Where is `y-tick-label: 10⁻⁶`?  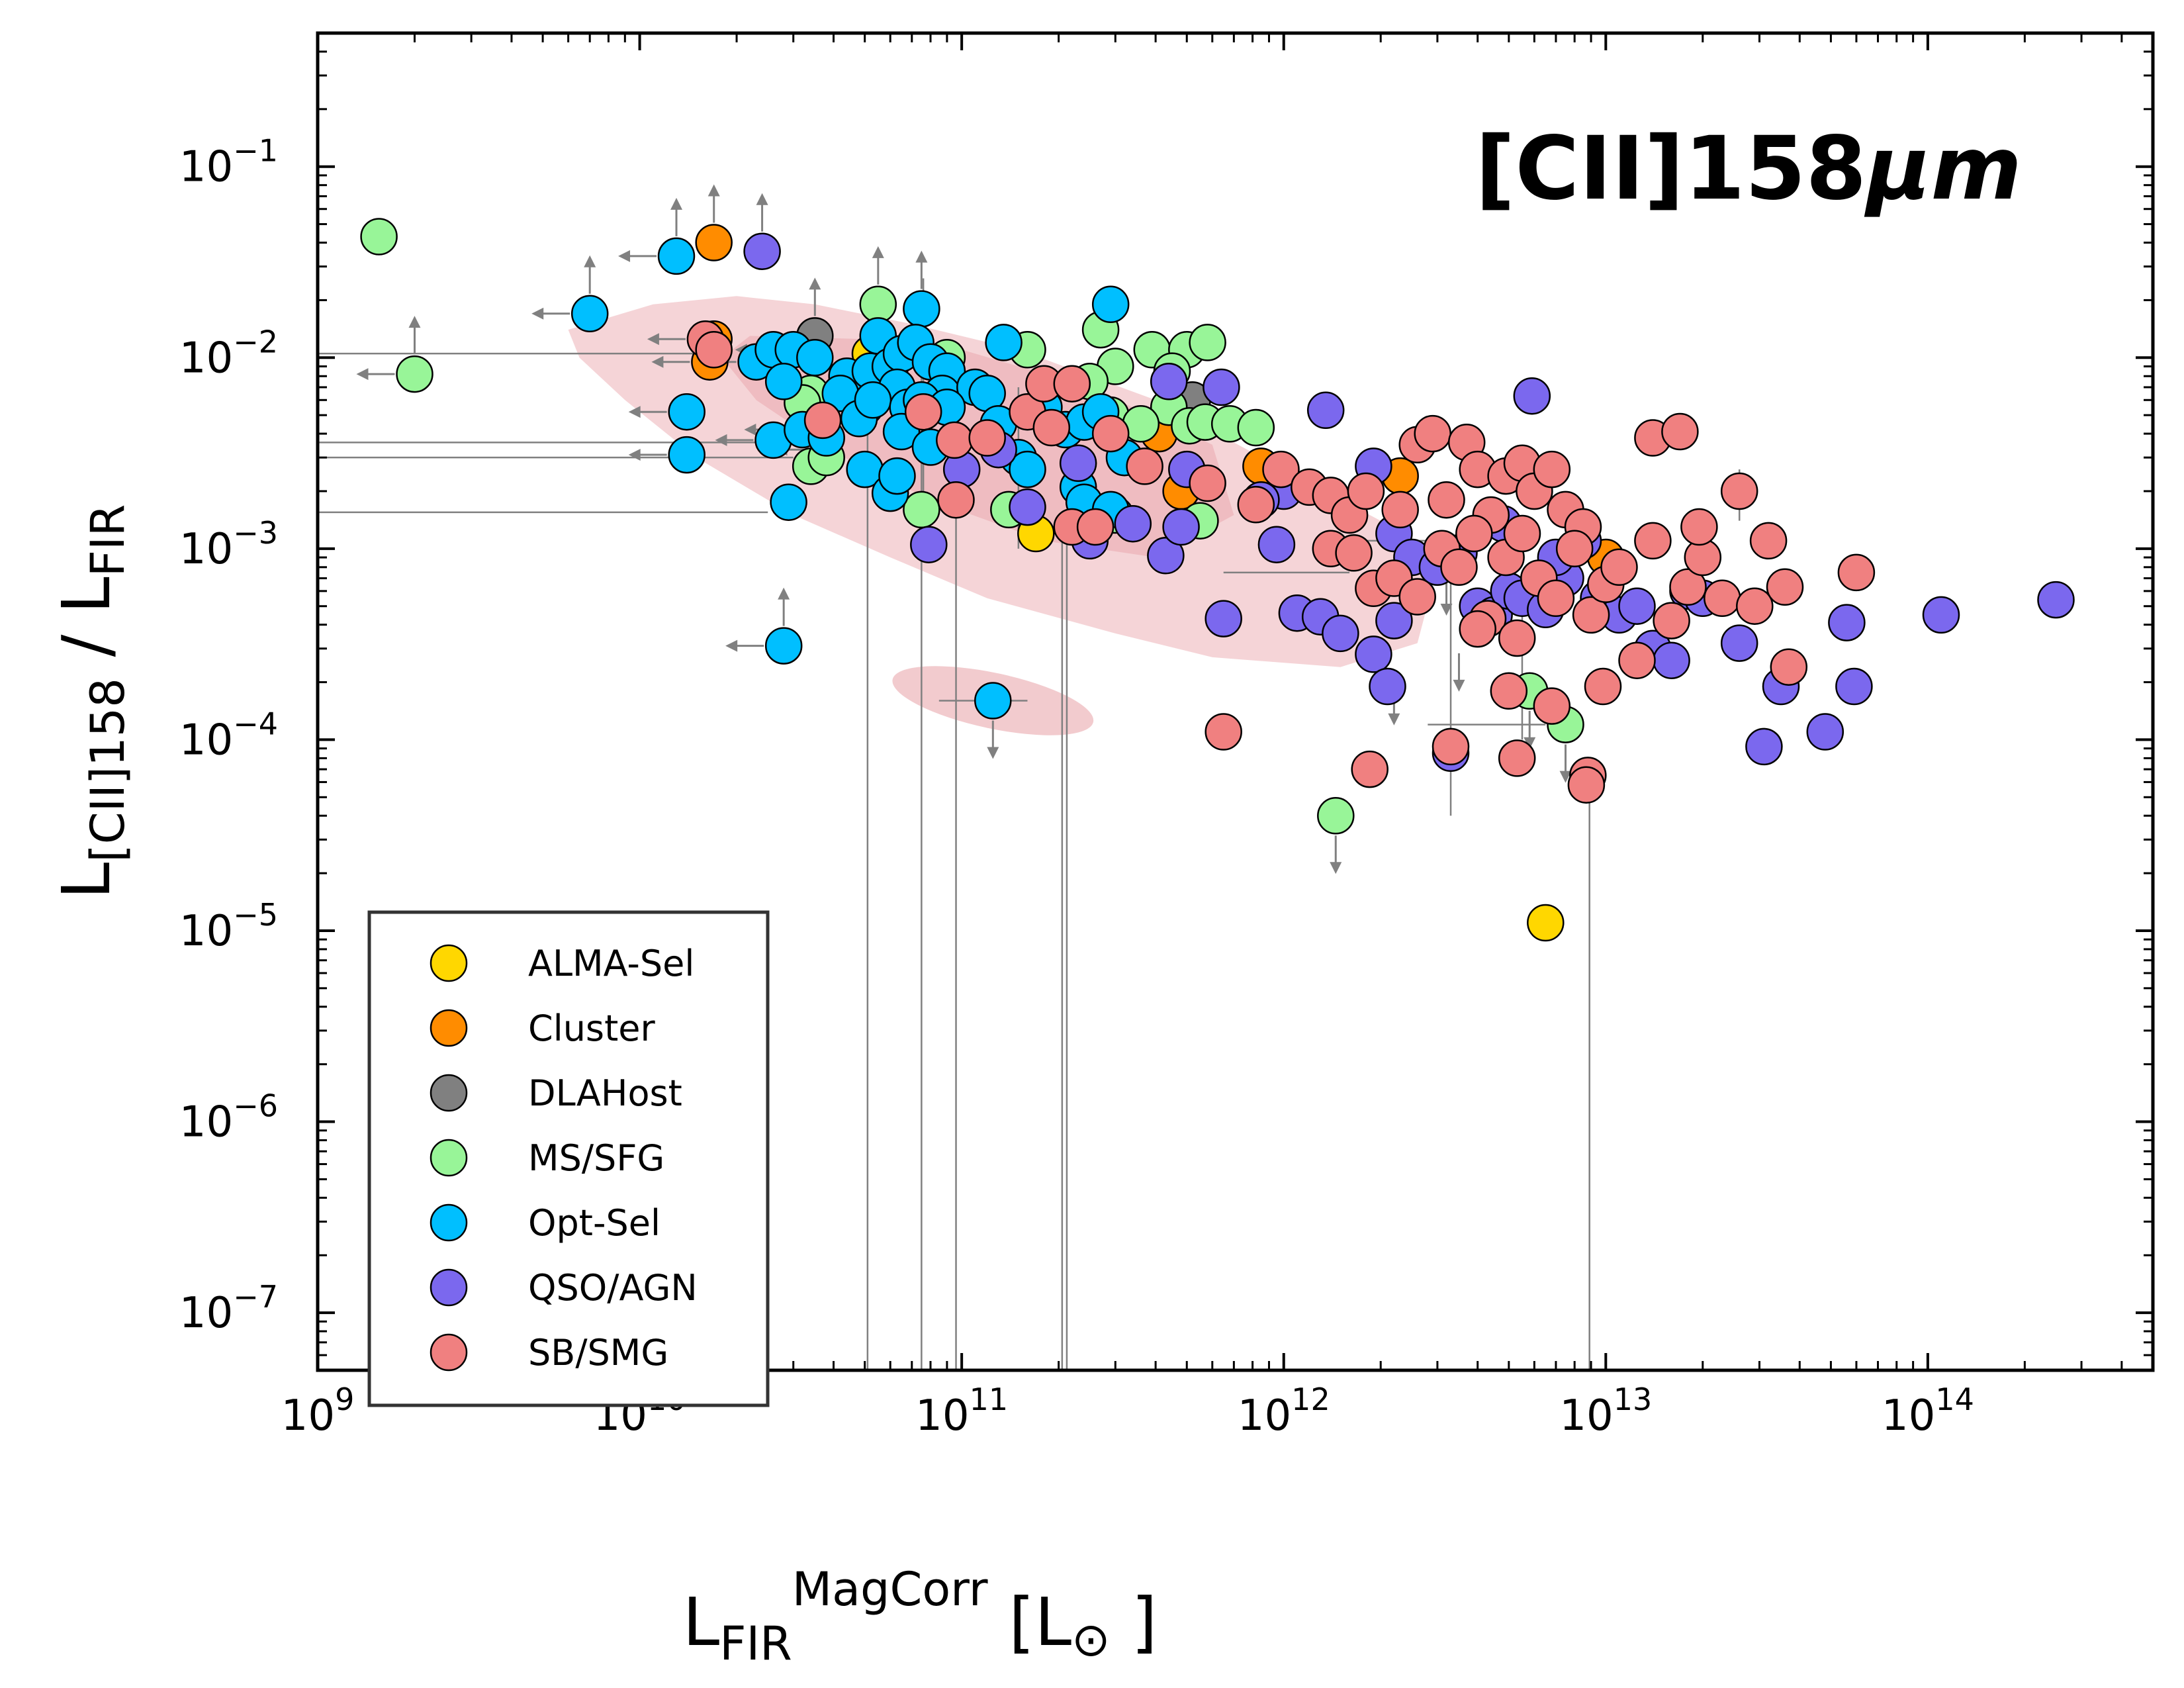 y-tick-label: 10⁻⁶ is located at coordinates (229, 1117).